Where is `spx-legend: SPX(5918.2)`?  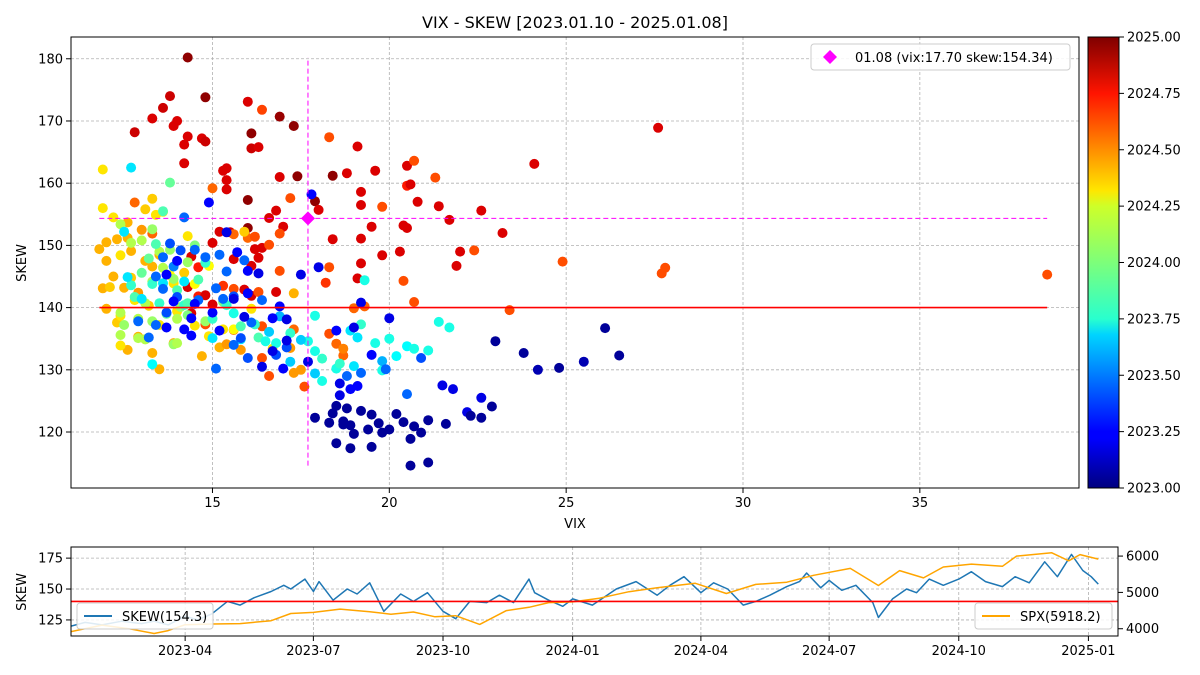
spx-legend: SPX(5918.2) is located at coordinates (1043, 616).